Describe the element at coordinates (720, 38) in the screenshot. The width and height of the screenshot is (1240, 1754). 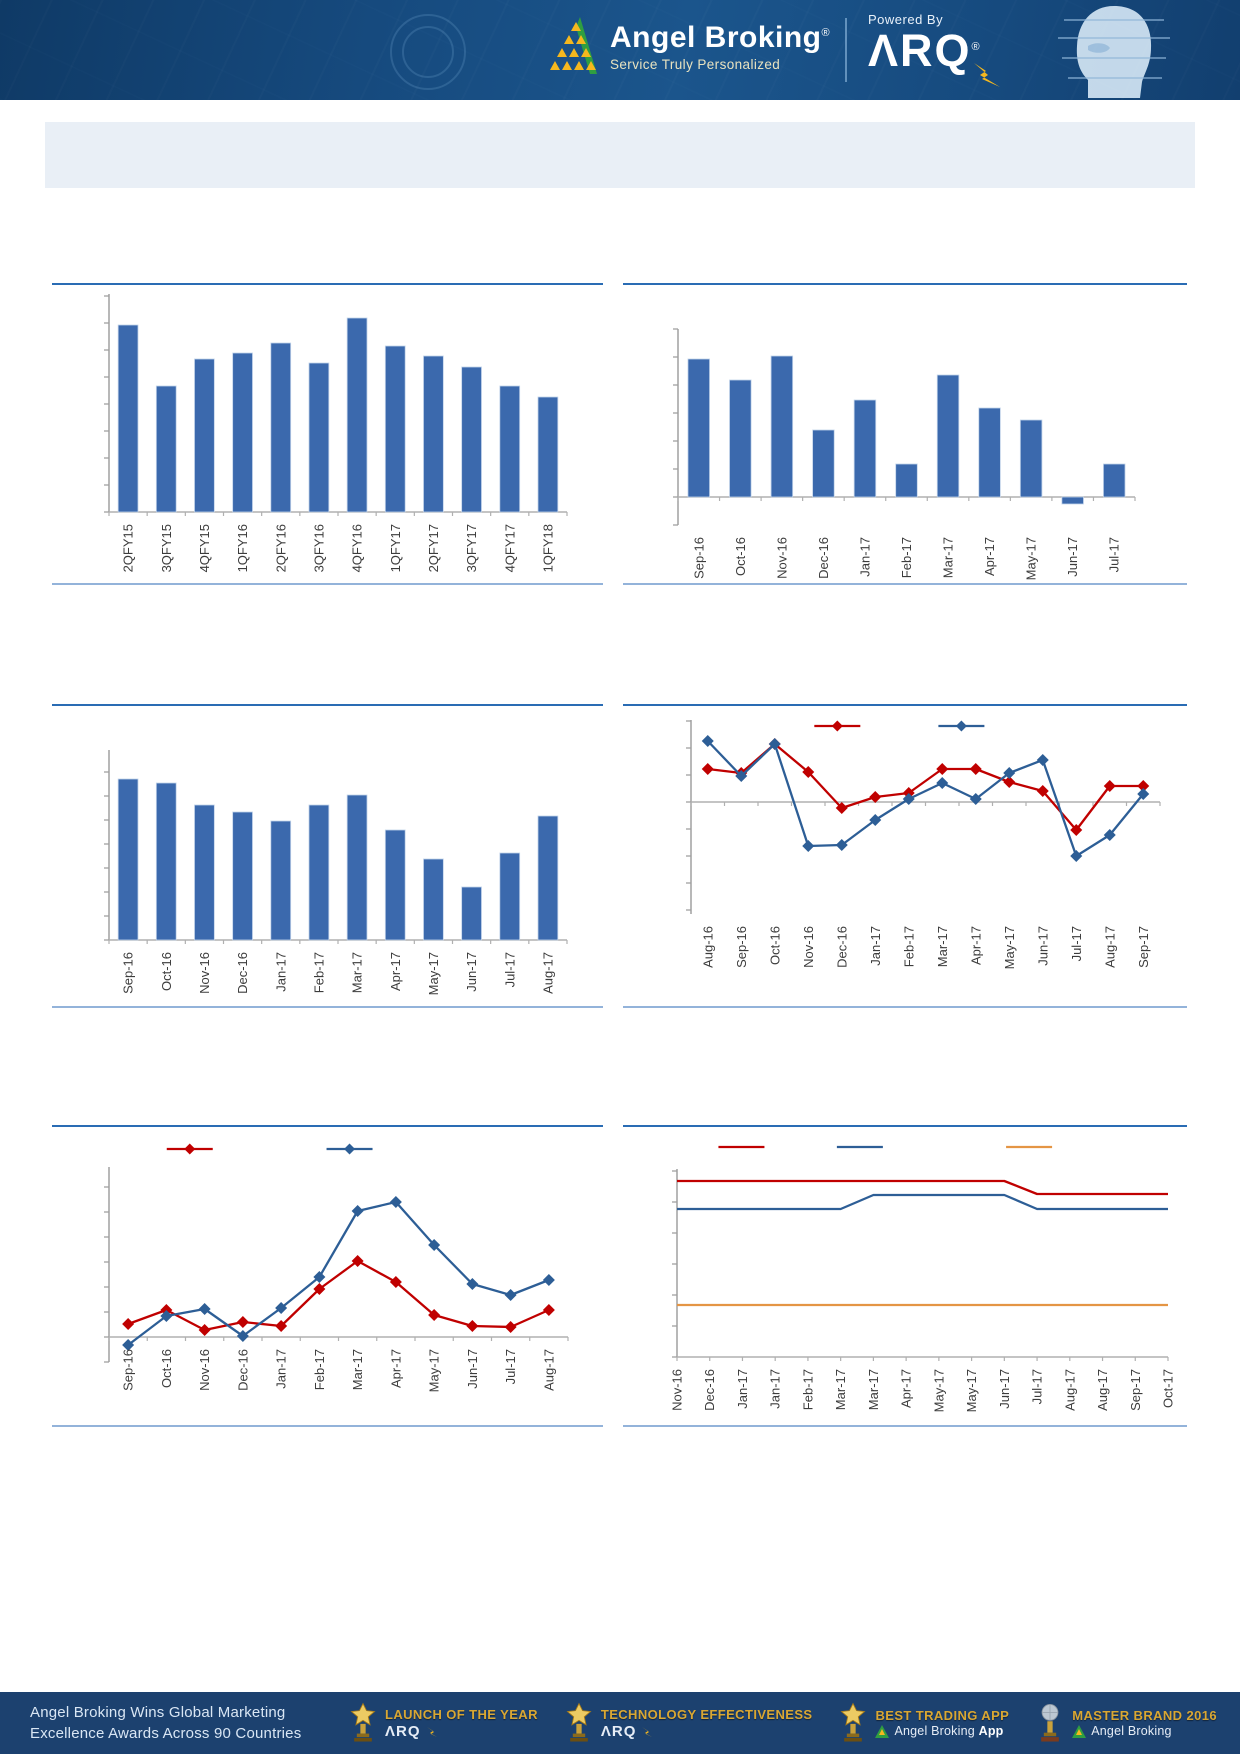
I see `brand-name: Angel Broking®` at that location.